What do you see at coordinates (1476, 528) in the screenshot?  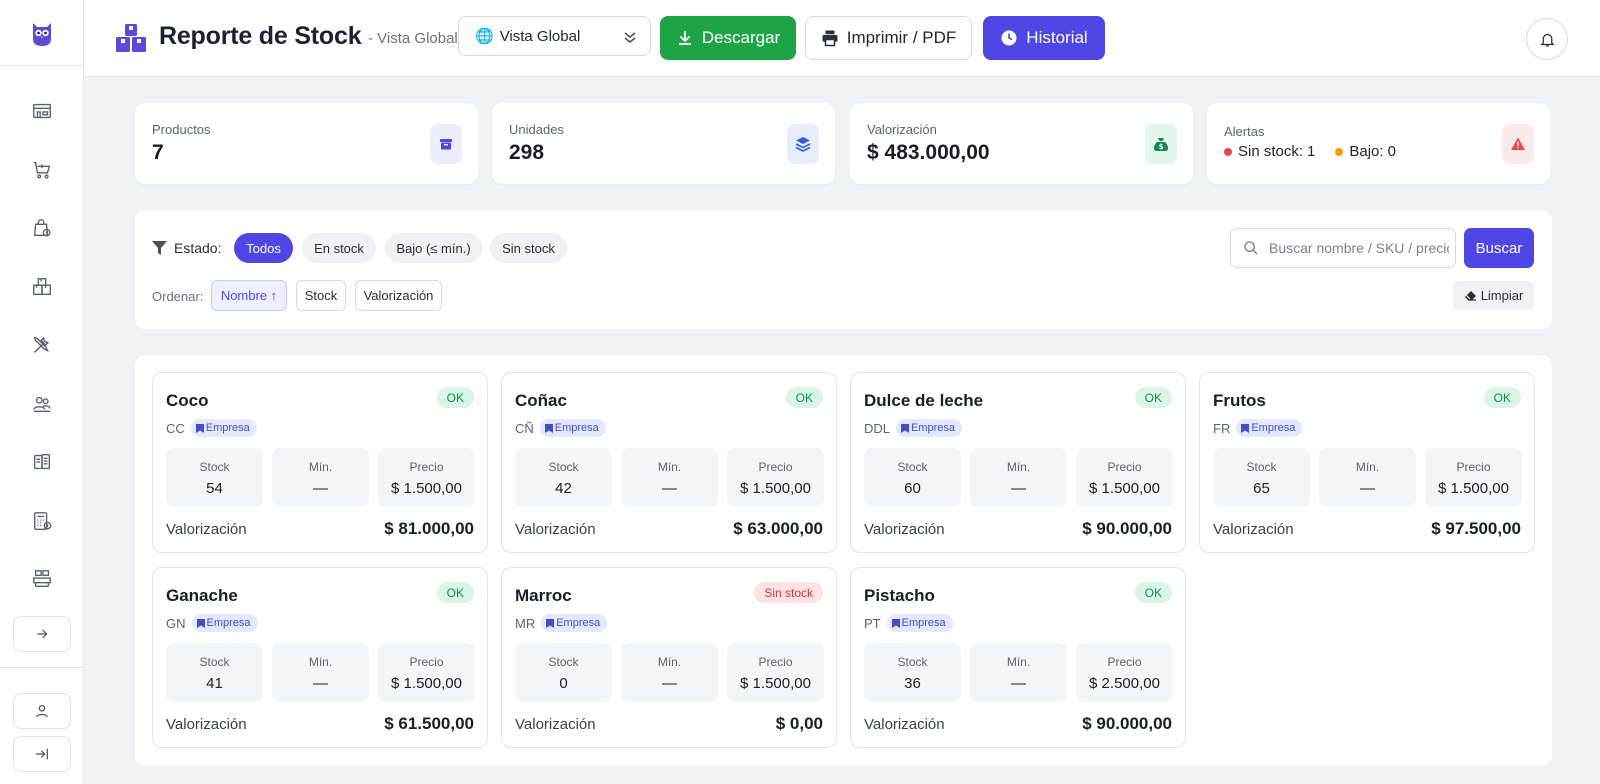 I see `valuation-value: $ 97.500,00` at bounding box center [1476, 528].